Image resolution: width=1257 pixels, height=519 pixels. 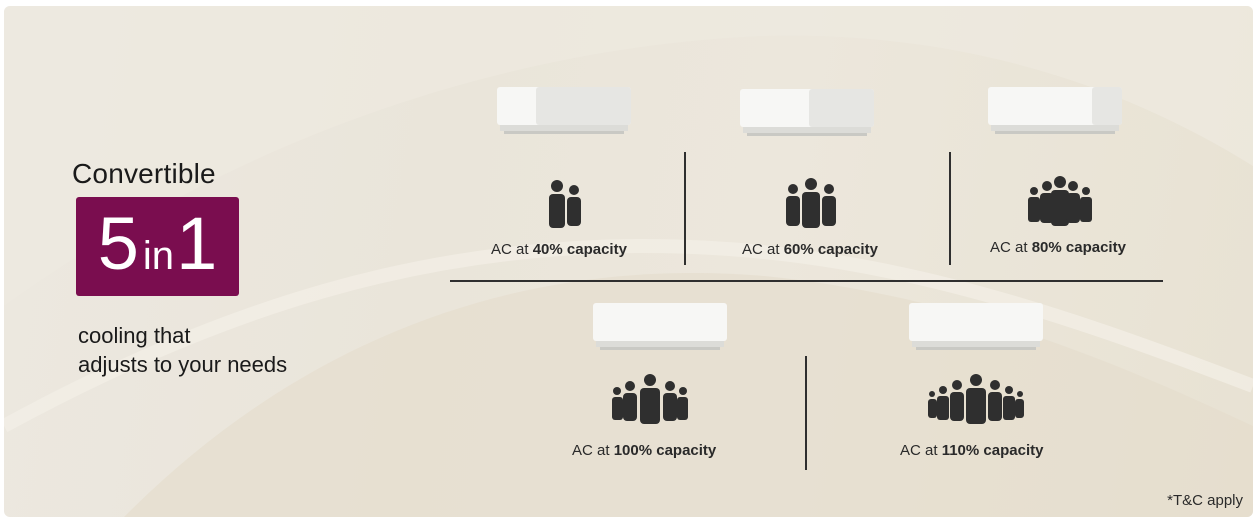 What do you see at coordinates (183, 364) in the screenshot?
I see `subtext-line-2: adjusts to your needs` at bounding box center [183, 364].